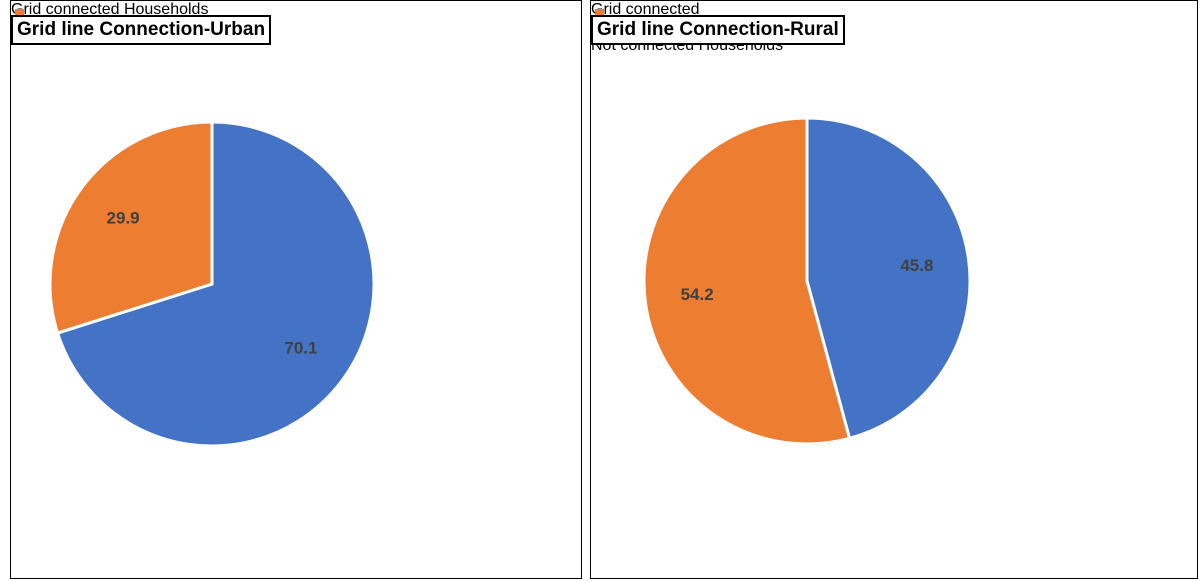 This screenshot has height=581, width=1200. I want to click on chart-title: Grid line Connection-Urban, so click(141, 30).